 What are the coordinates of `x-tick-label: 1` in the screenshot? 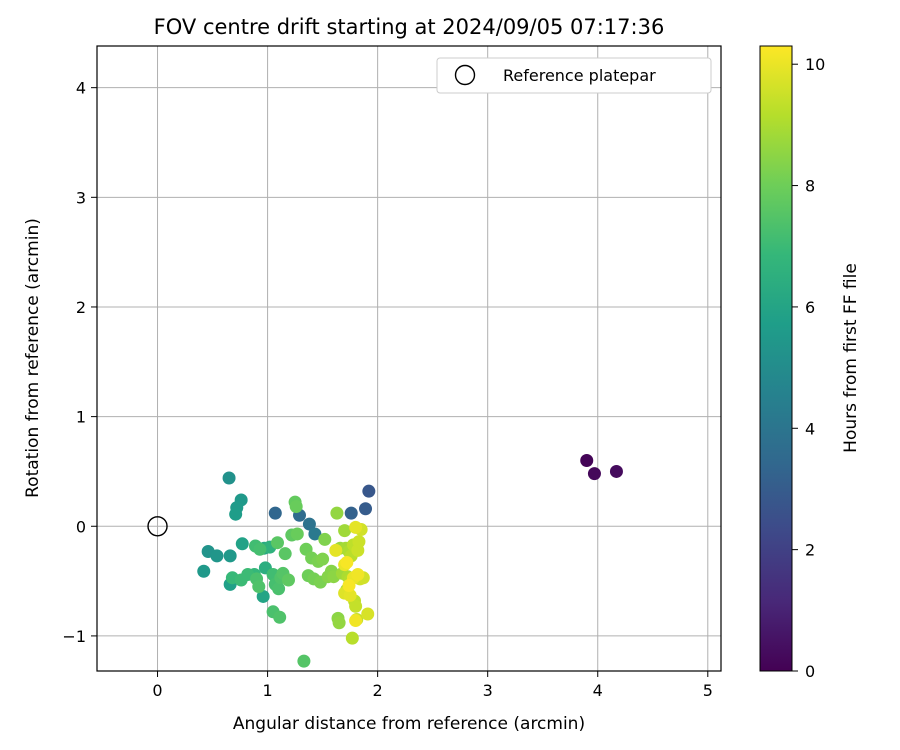 It's located at (267, 690).